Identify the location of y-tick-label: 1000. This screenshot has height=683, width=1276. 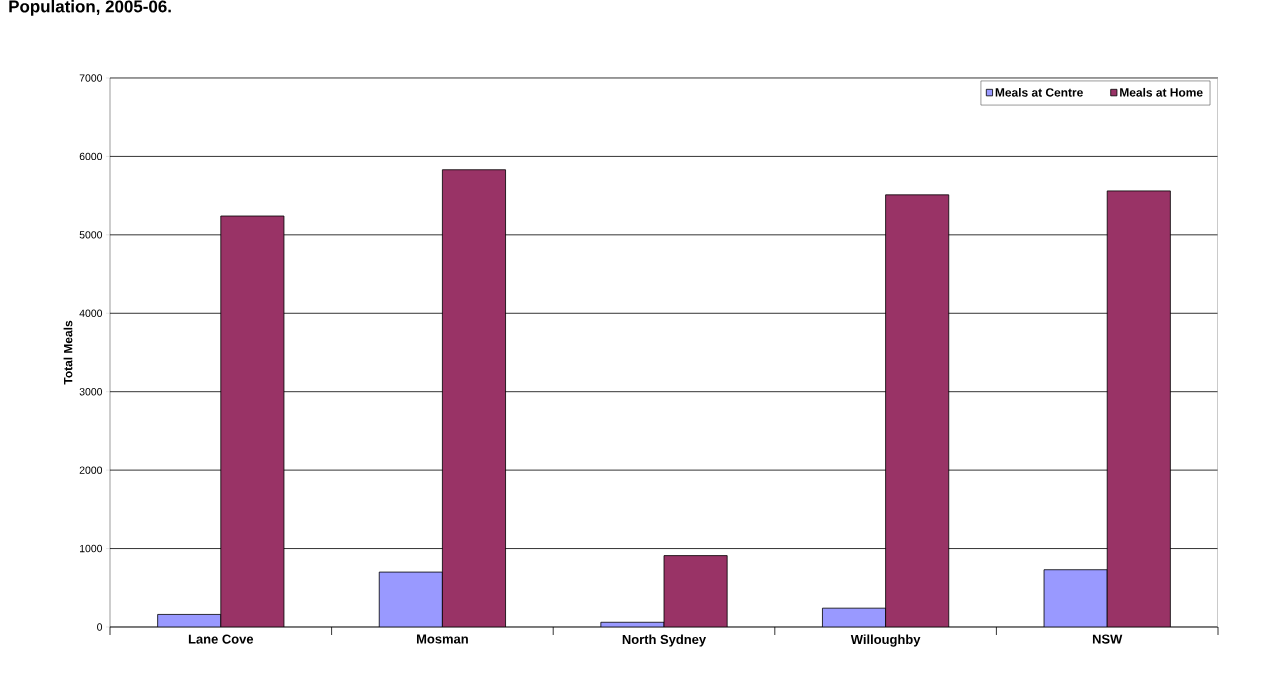
(91, 548).